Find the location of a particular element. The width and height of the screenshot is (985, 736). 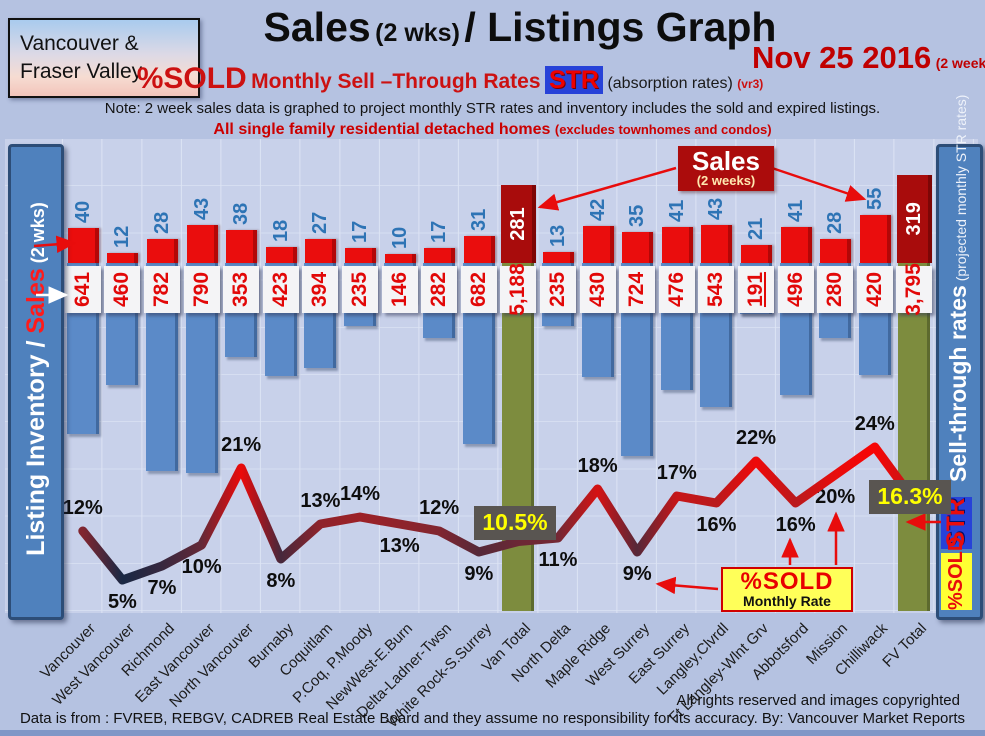

sales-count-label: 55 is located at coordinates (874, 198).